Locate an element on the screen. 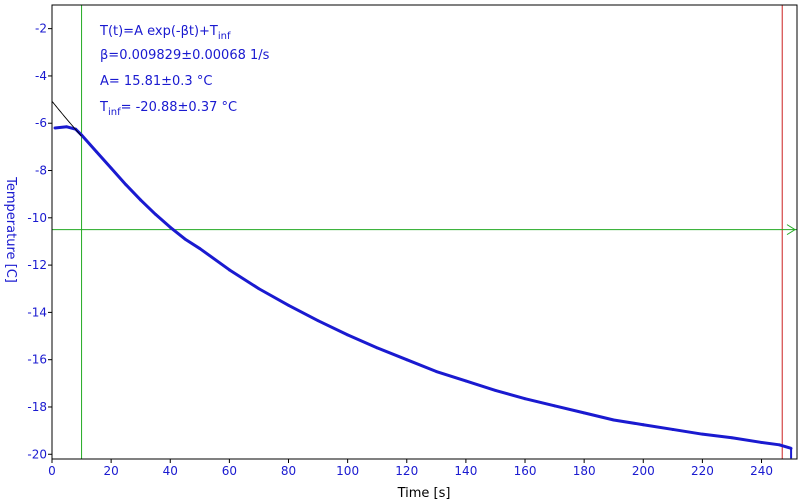 The width and height of the screenshot is (800, 504). y-axis: -20 -18 -16 -14 -12 -10 -8 -6 -4 -2 is located at coordinates (39, 241).